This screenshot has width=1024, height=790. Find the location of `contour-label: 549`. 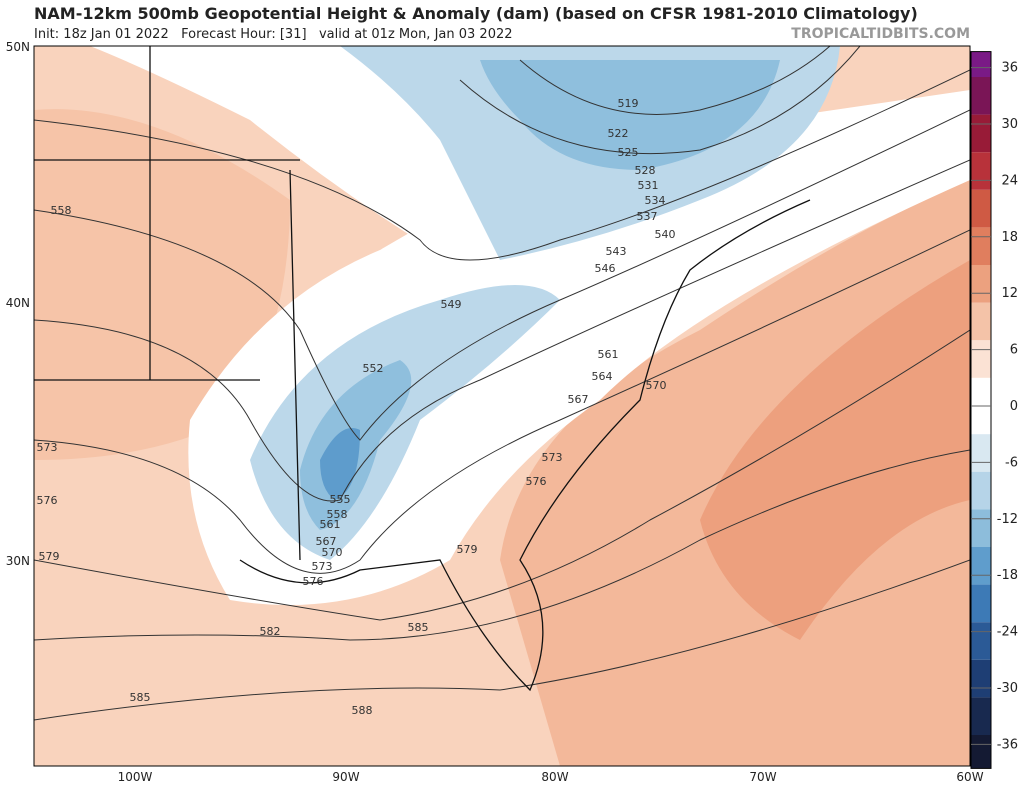

contour-label: 549 is located at coordinates (451, 304).